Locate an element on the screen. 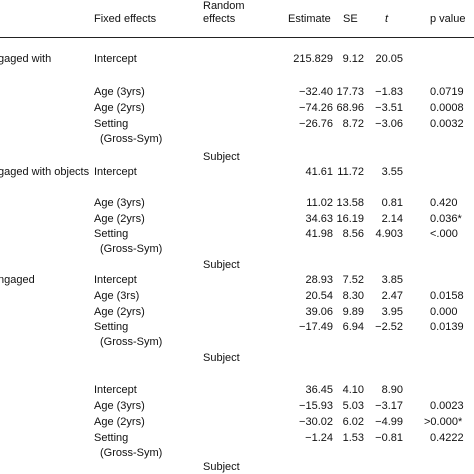 The width and height of the screenshot is (474, 474). estimate-cell: 41.98 is located at coordinates (319, 234).